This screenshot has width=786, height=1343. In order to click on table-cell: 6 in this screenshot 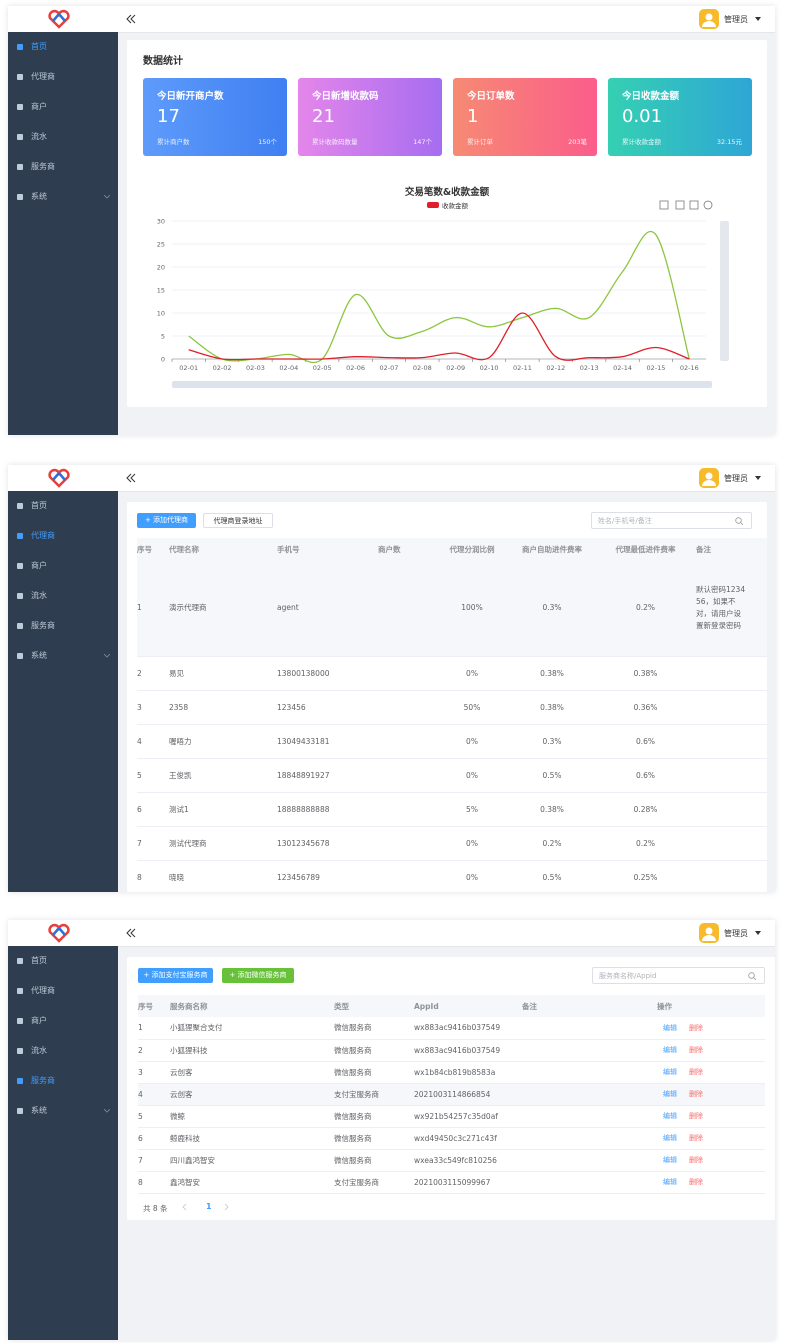, I will do `click(154, 1138)`.